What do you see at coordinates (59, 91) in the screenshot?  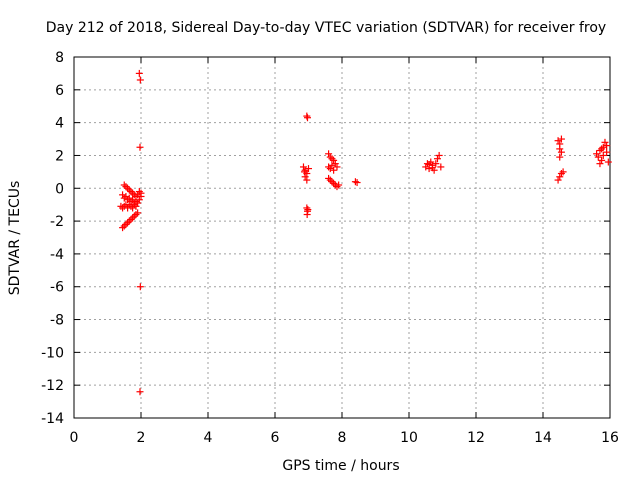 I see `y-tick-label: 6` at bounding box center [59, 91].